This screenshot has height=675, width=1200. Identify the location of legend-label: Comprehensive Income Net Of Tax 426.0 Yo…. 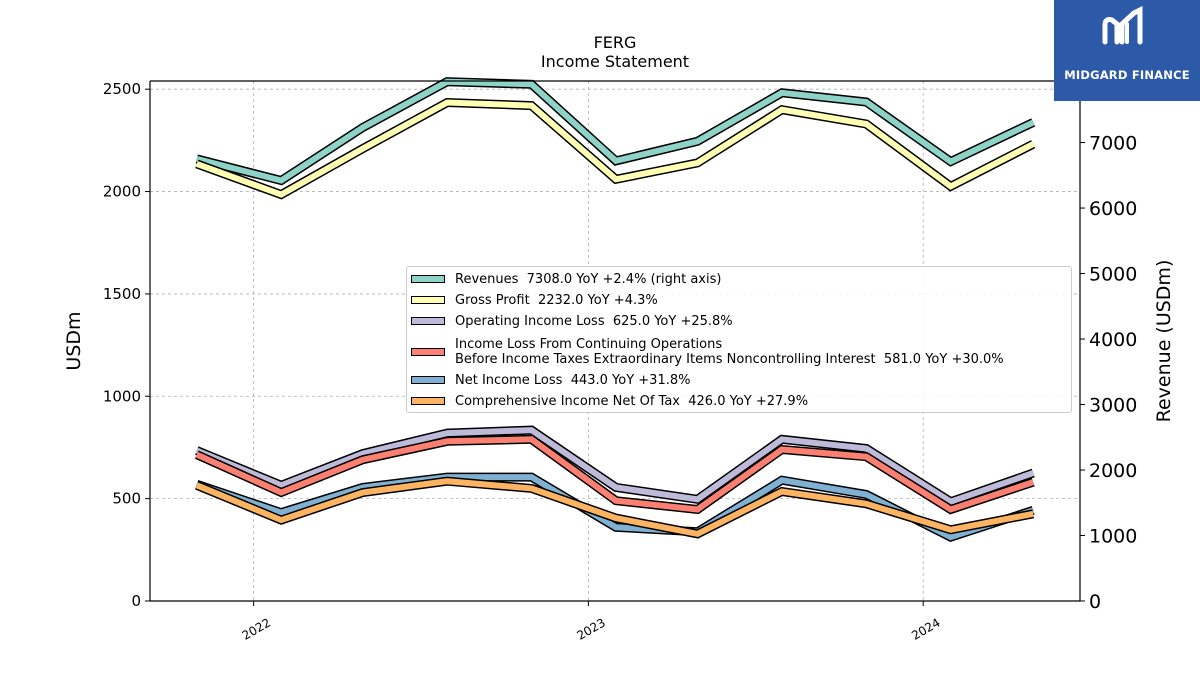
(632, 401).